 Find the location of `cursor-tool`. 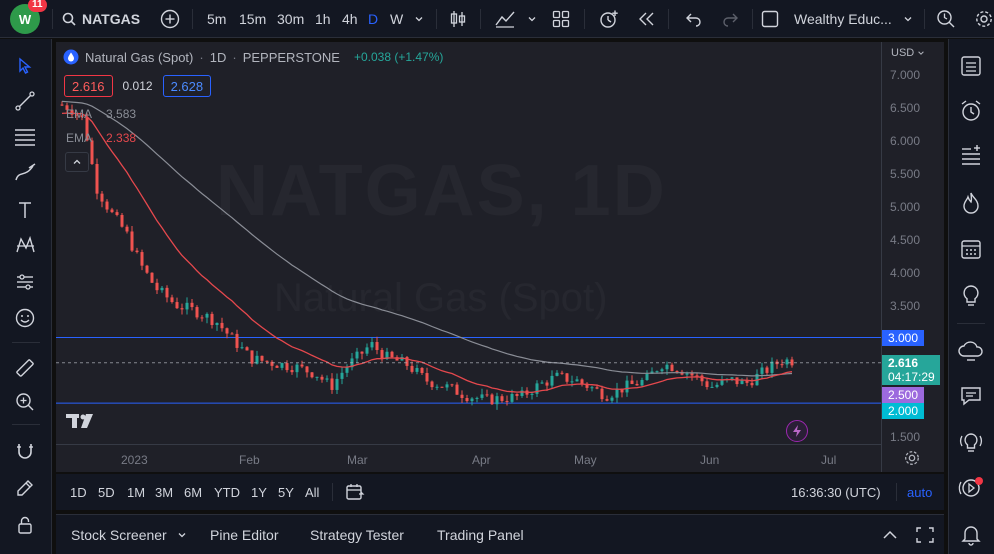

cursor-tool is located at coordinates (25, 66).